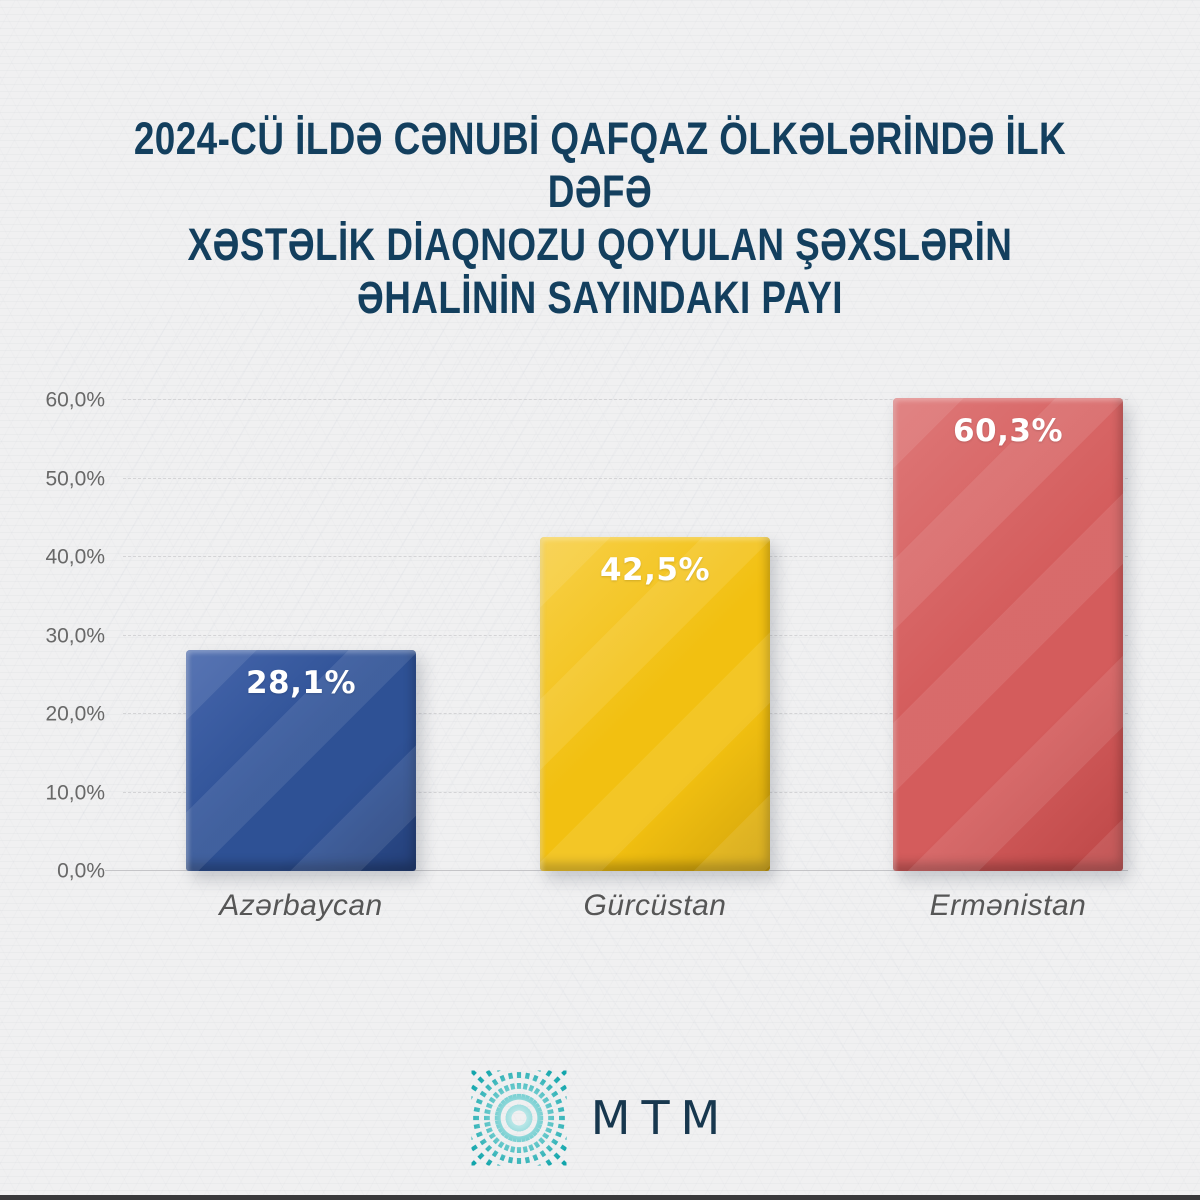 Image resolution: width=1200 pixels, height=1200 pixels. What do you see at coordinates (75, 792) in the screenshot?
I see `y-tick-label: 10,0%` at bounding box center [75, 792].